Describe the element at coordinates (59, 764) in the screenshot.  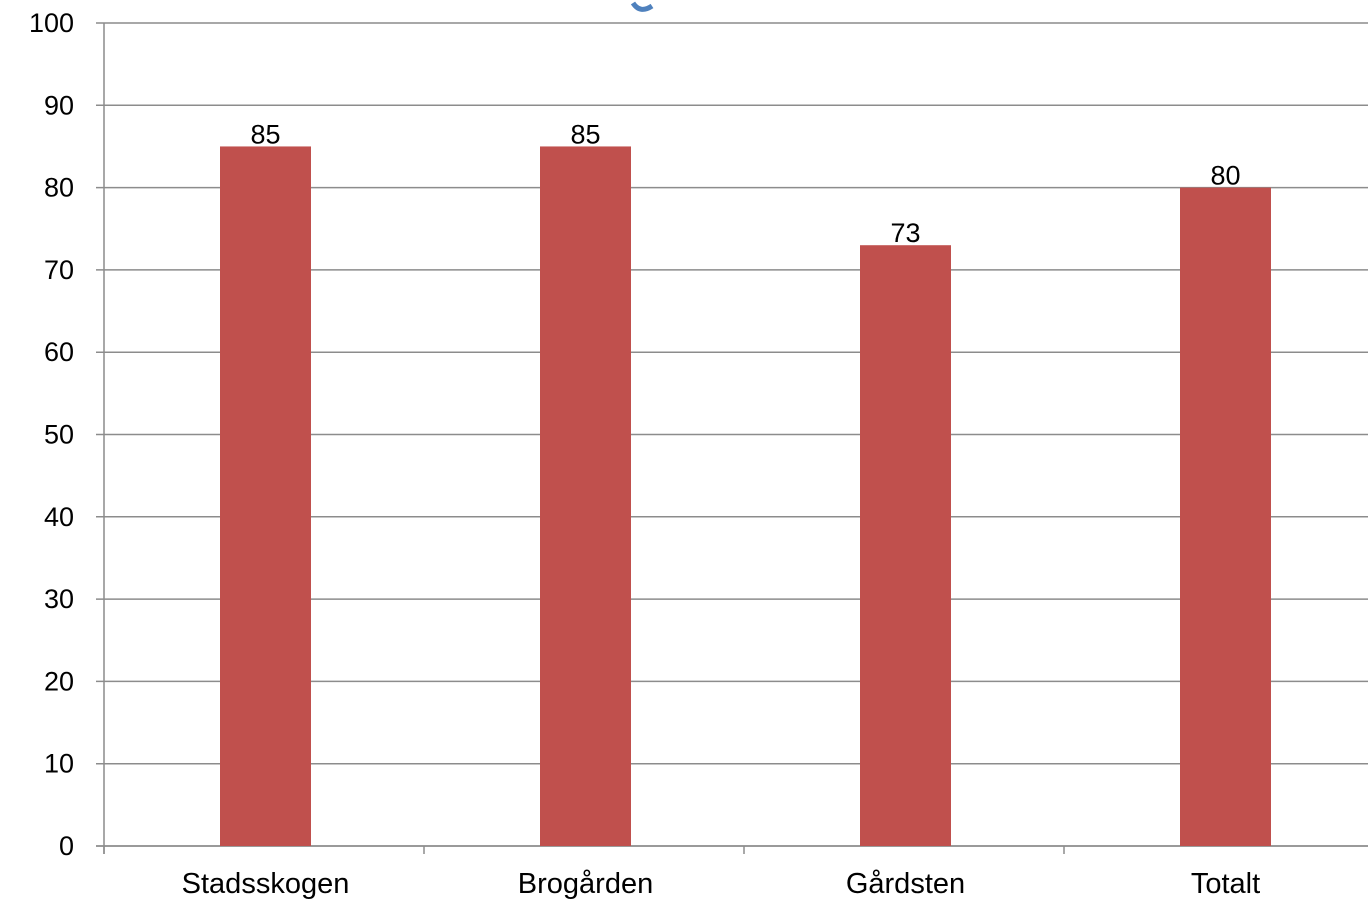
I see `y-tick-label: 10` at that location.